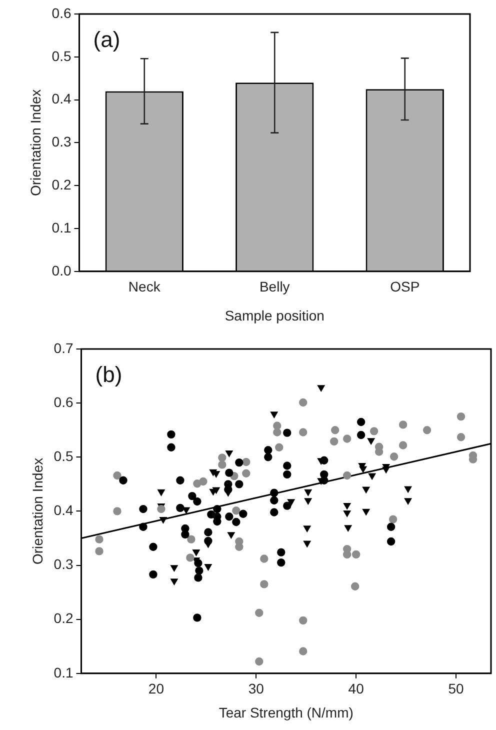 This screenshot has height=730, width=496. Describe the element at coordinates (145, 286) in the screenshot. I see `x-tick-label: Neck` at that location.